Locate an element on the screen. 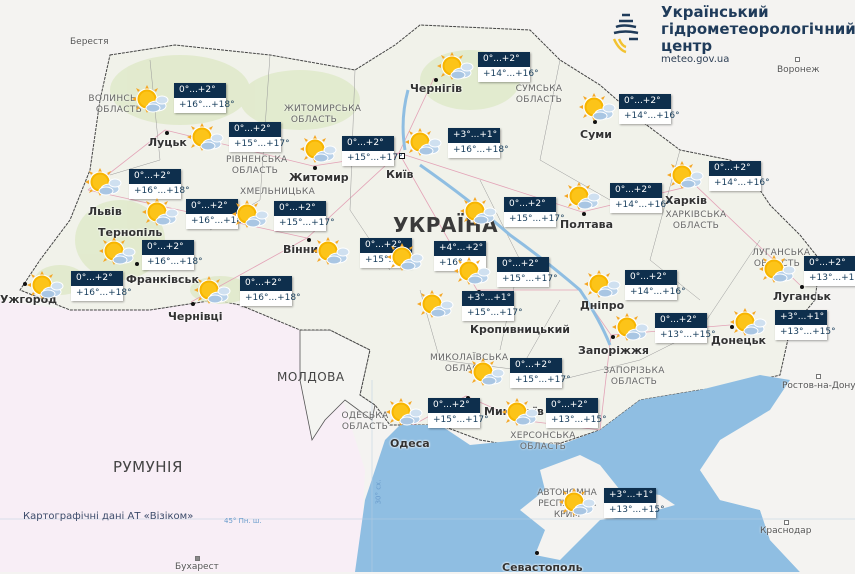  city-label: Суми is located at coordinates (596, 134).